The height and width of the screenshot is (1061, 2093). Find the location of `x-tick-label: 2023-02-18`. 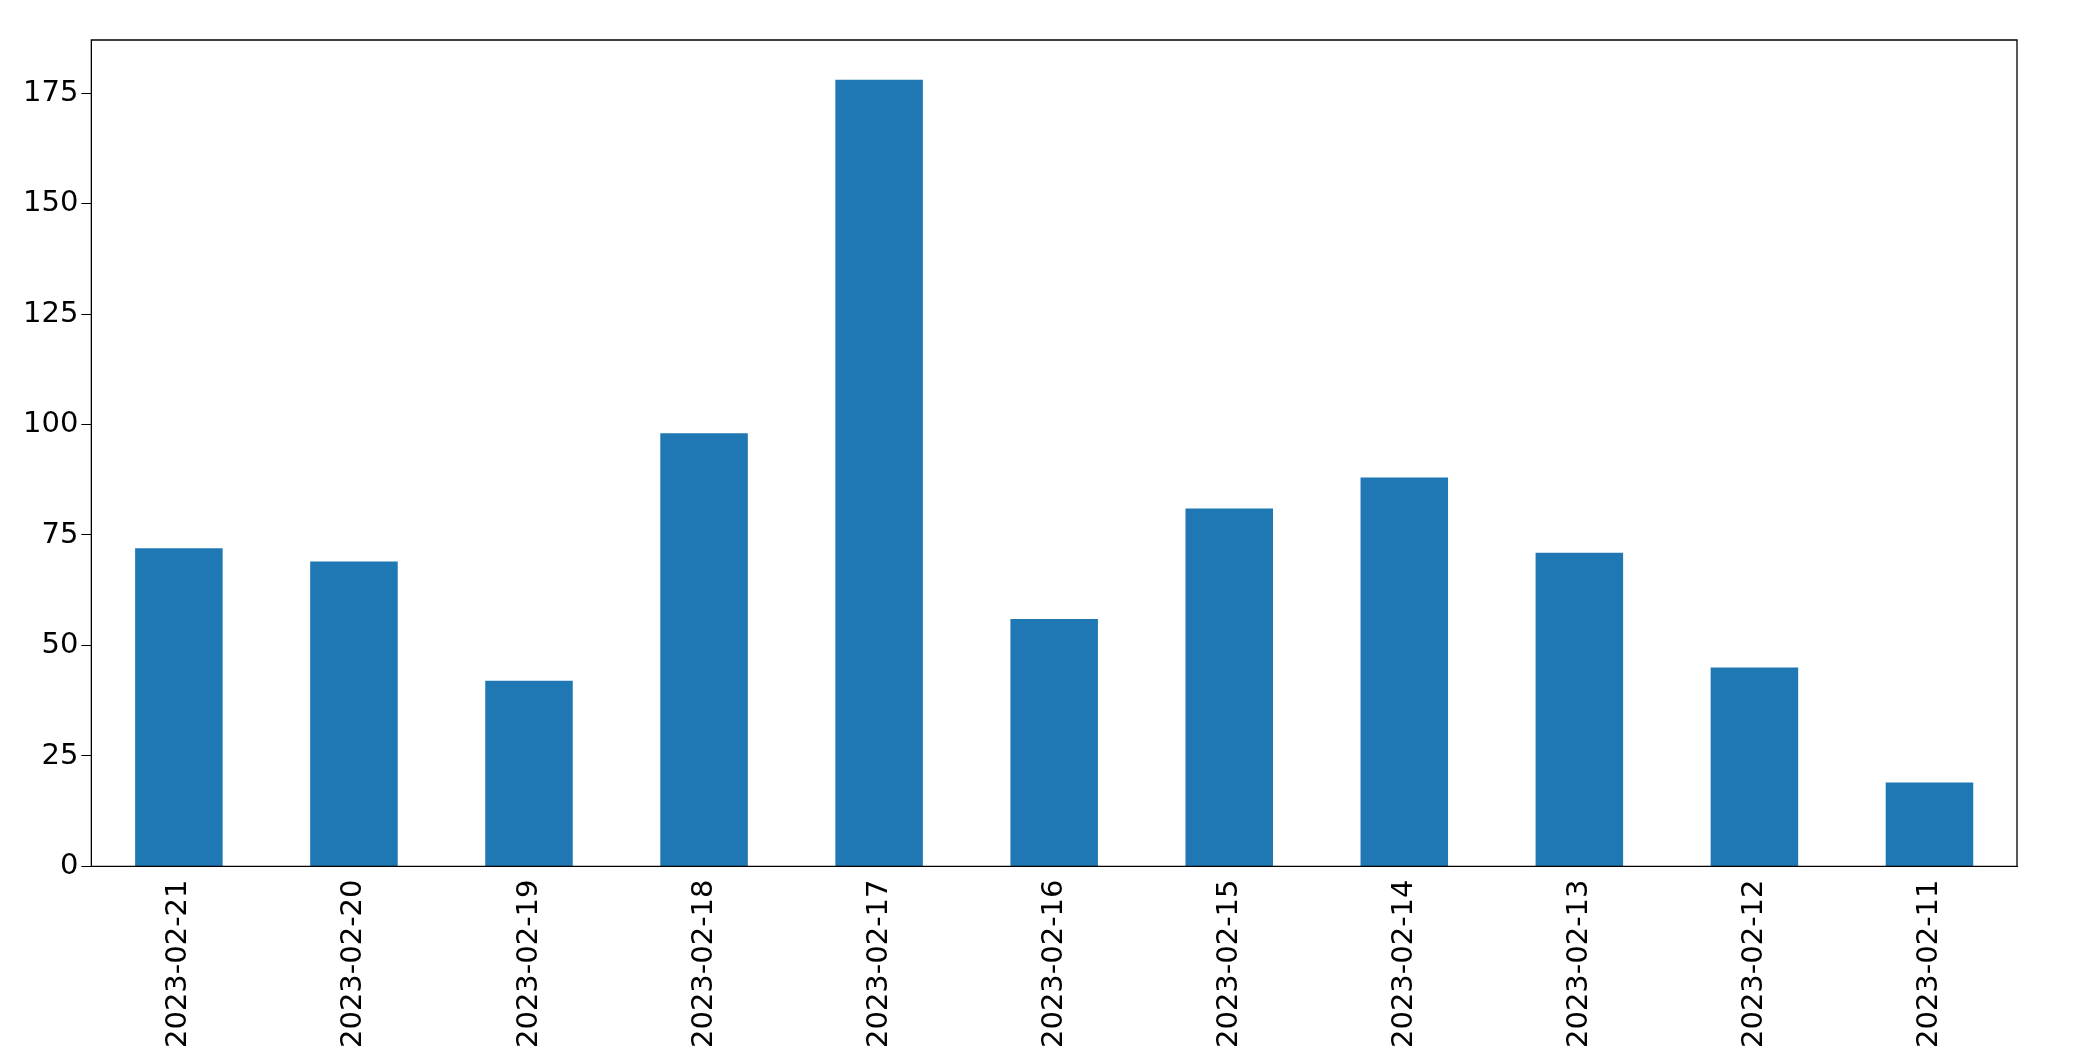

x-tick-label: 2023-02-18 is located at coordinates (701, 964).